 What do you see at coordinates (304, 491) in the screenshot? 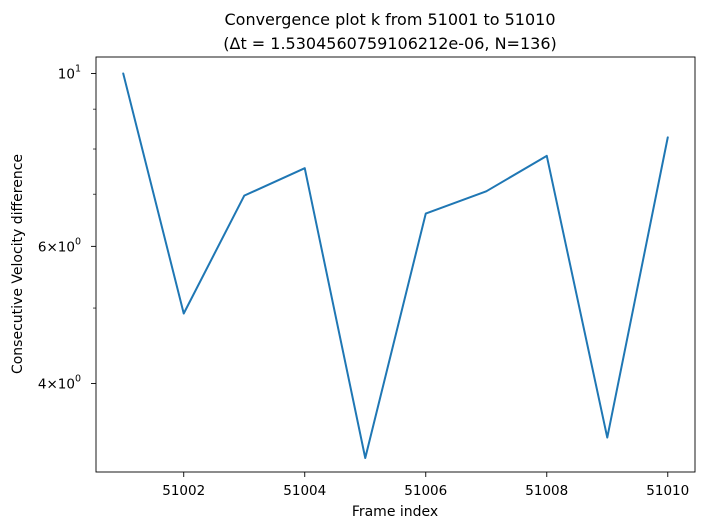
I see `x-tick-label: 51004` at bounding box center [304, 491].